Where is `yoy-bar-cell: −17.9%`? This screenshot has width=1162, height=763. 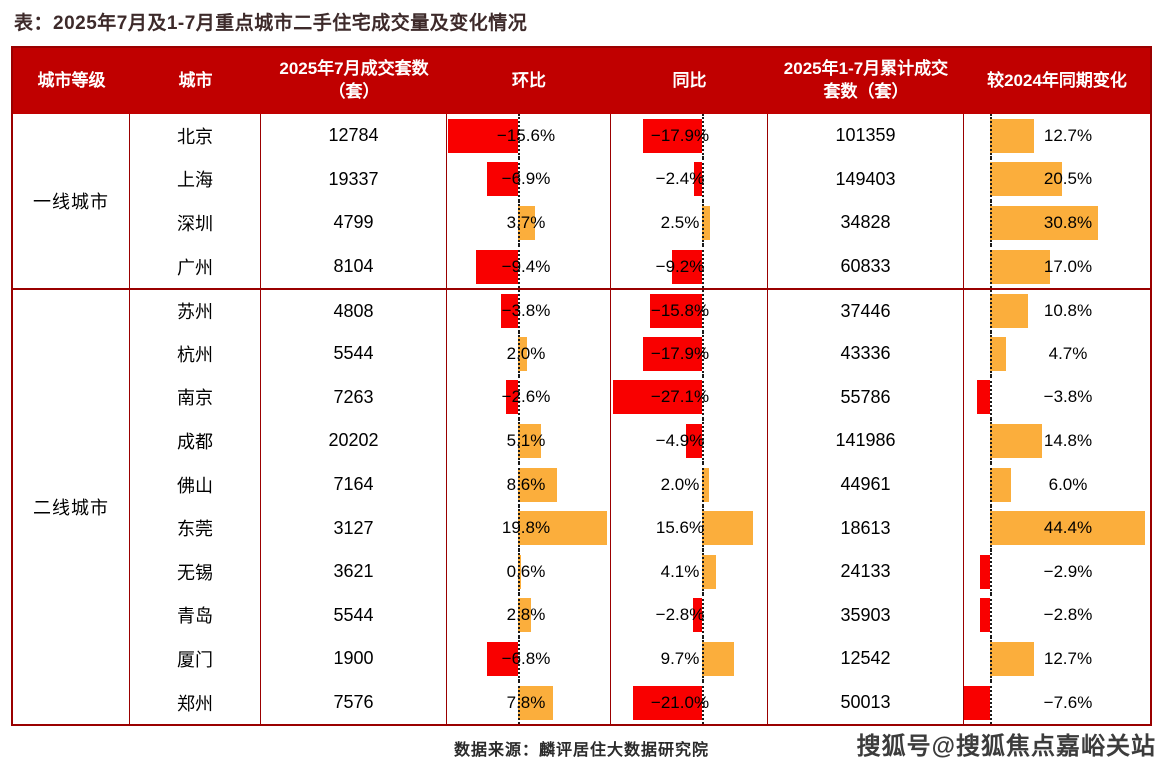
yoy-bar-cell: −17.9% is located at coordinates (689, 136).